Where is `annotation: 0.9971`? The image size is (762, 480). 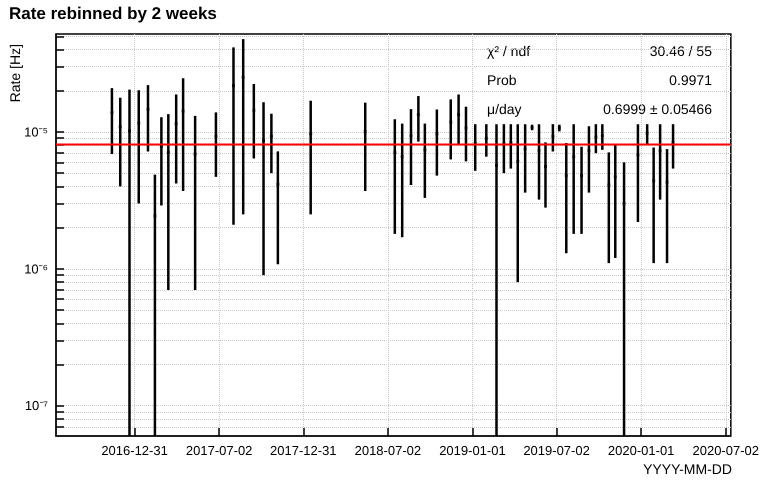 annotation: 0.9971 is located at coordinates (690, 80).